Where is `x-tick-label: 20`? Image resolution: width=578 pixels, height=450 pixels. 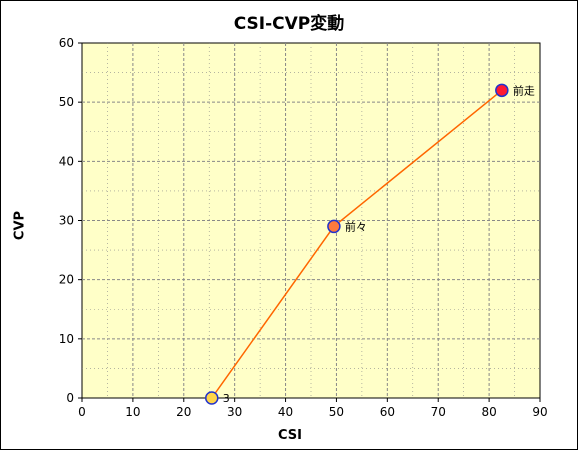
x-tick-label: 20 is located at coordinates (183, 412).